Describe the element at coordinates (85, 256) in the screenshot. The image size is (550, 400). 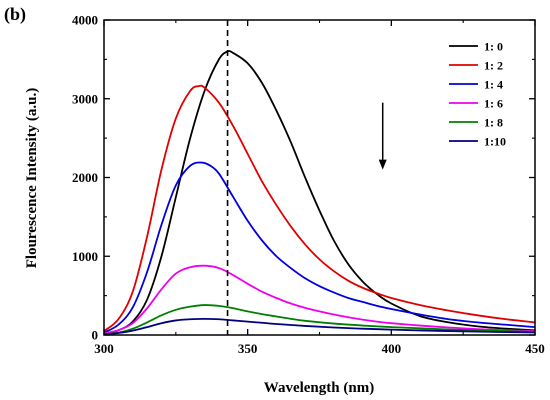
I see `y-tick-label: 1000` at that location.